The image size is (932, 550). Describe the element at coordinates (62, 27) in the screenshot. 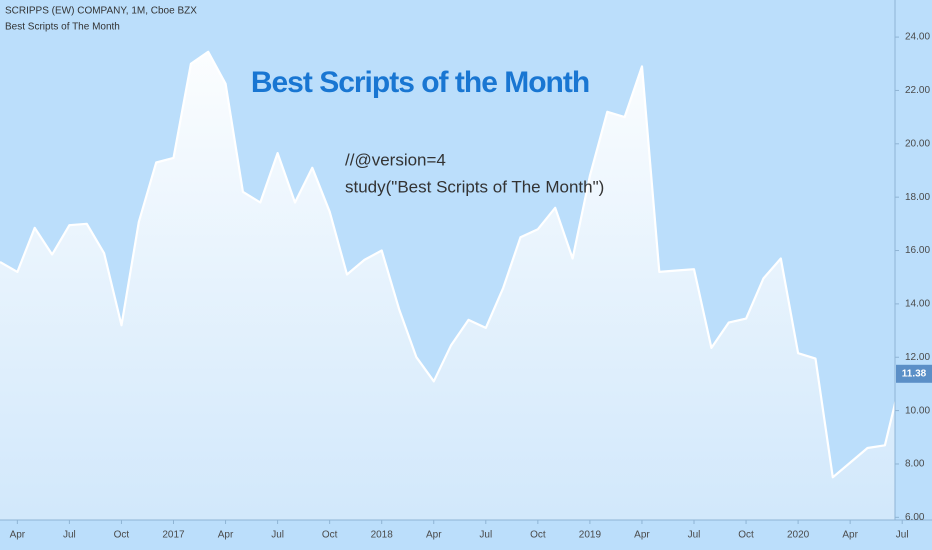

I see `indicator-label: Best Scripts of The Month` at that location.